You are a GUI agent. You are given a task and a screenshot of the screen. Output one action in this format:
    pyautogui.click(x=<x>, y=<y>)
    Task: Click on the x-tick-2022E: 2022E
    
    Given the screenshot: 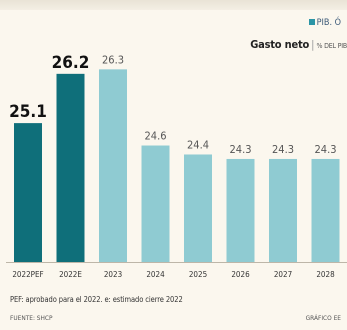 What is the action you would take?
    pyautogui.click(x=70, y=274)
    